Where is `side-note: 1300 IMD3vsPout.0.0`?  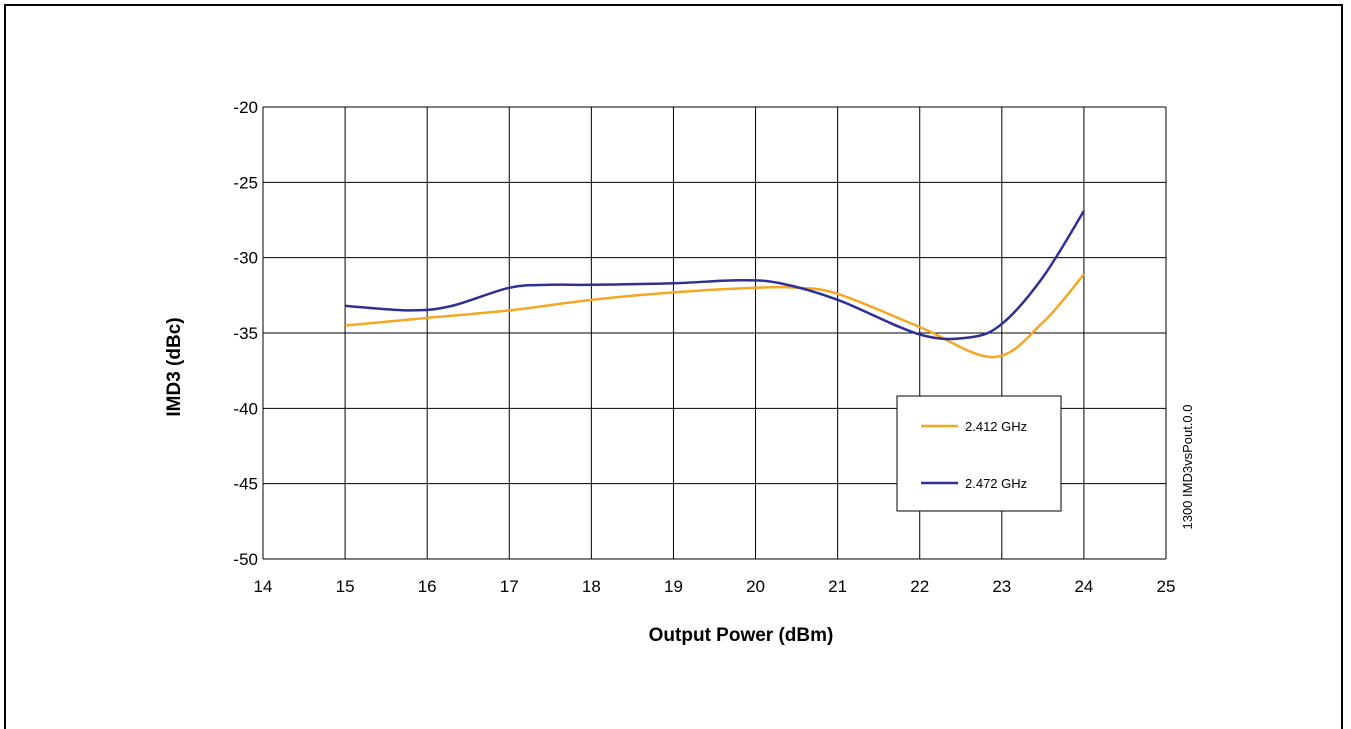
side-note: 1300 IMD3vsPout.0.0 is located at coordinates (1187, 466).